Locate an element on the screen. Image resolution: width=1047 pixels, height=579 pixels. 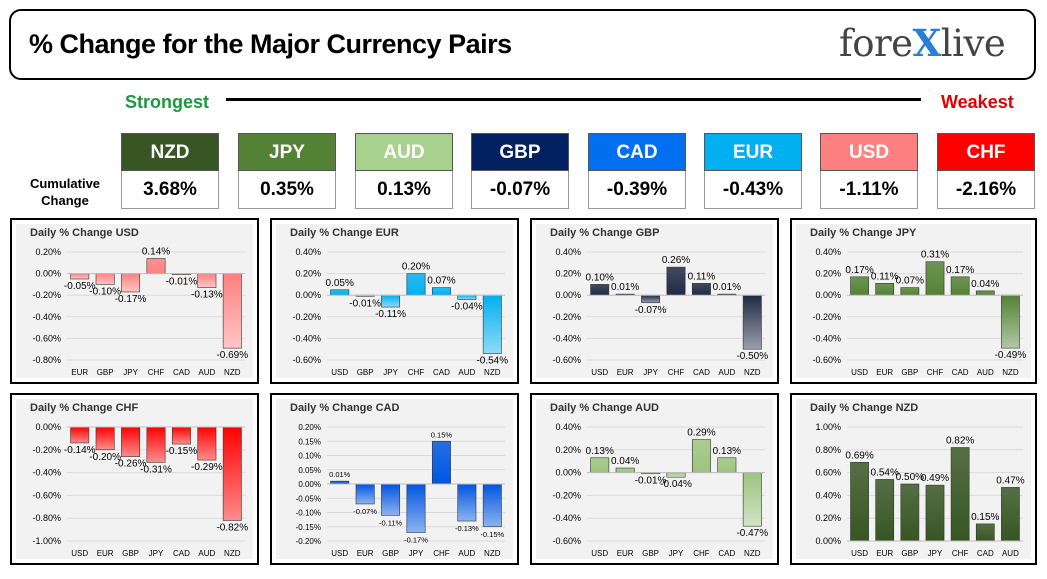
data-label: -0.29% is located at coordinates (207, 467).